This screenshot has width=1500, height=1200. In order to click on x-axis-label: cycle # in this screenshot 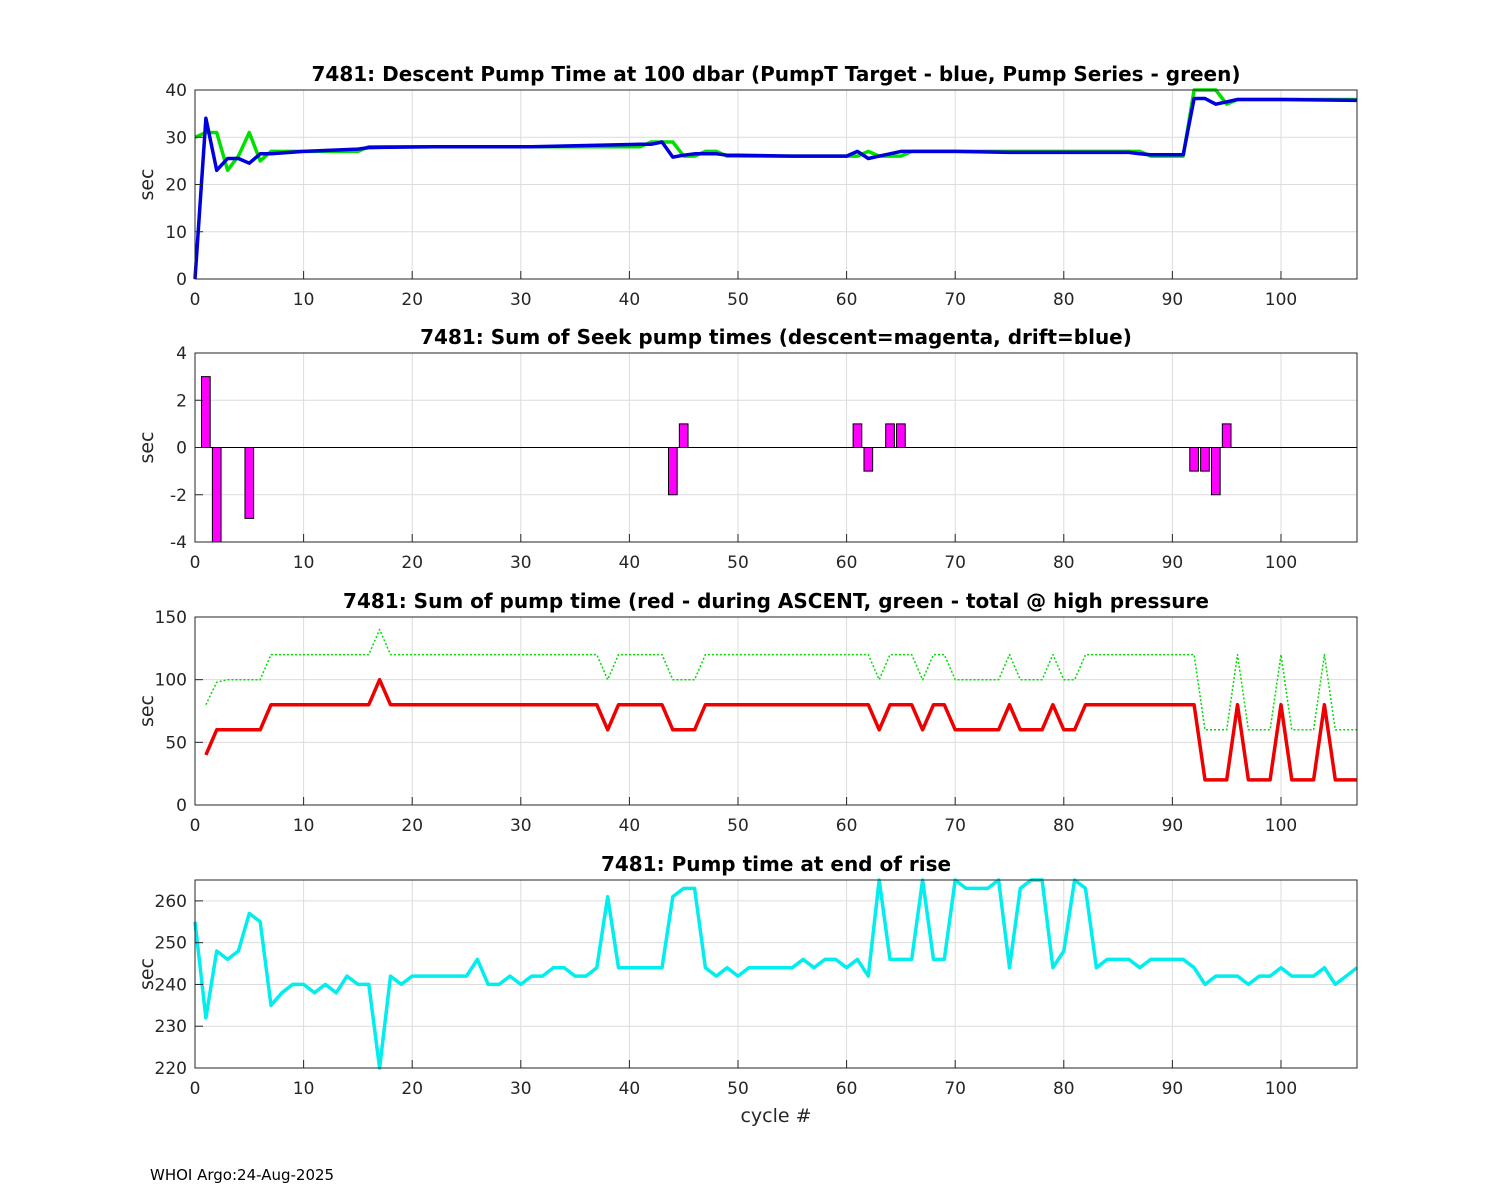, I will do `click(775, 1116)`.